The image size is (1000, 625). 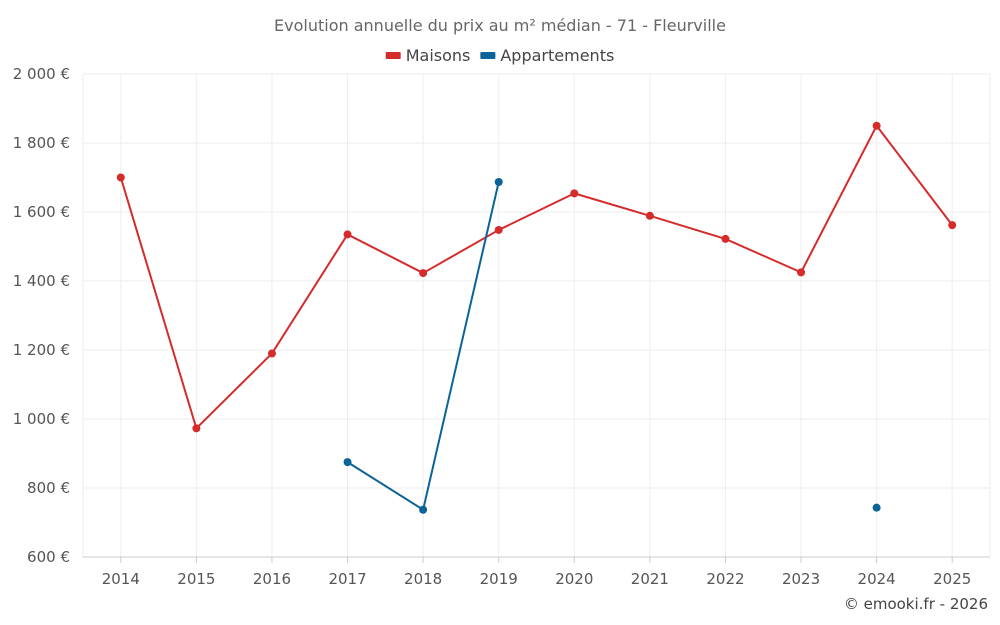 I want to click on legend-label: Appartements, so click(x=557, y=55).